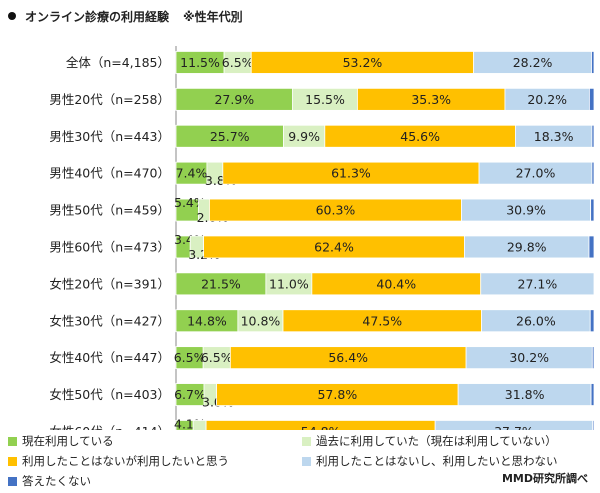 The width and height of the screenshot is (600, 493). I want to click on data-label: 26.0%, so click(536, 320).